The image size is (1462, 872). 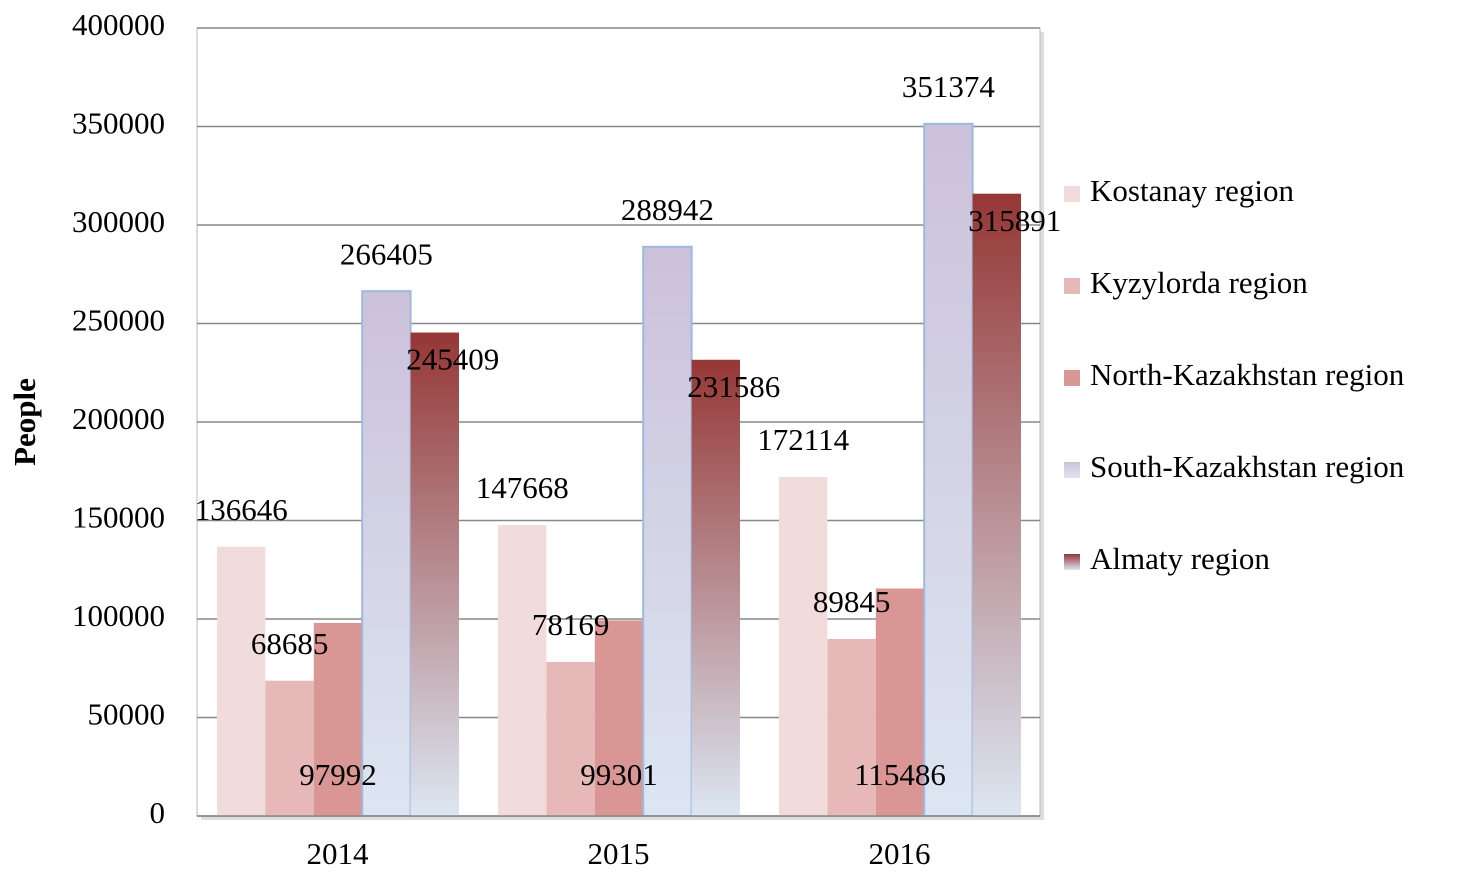 I want to click on y-tick-label: 200000, so click(x=118, y=418).